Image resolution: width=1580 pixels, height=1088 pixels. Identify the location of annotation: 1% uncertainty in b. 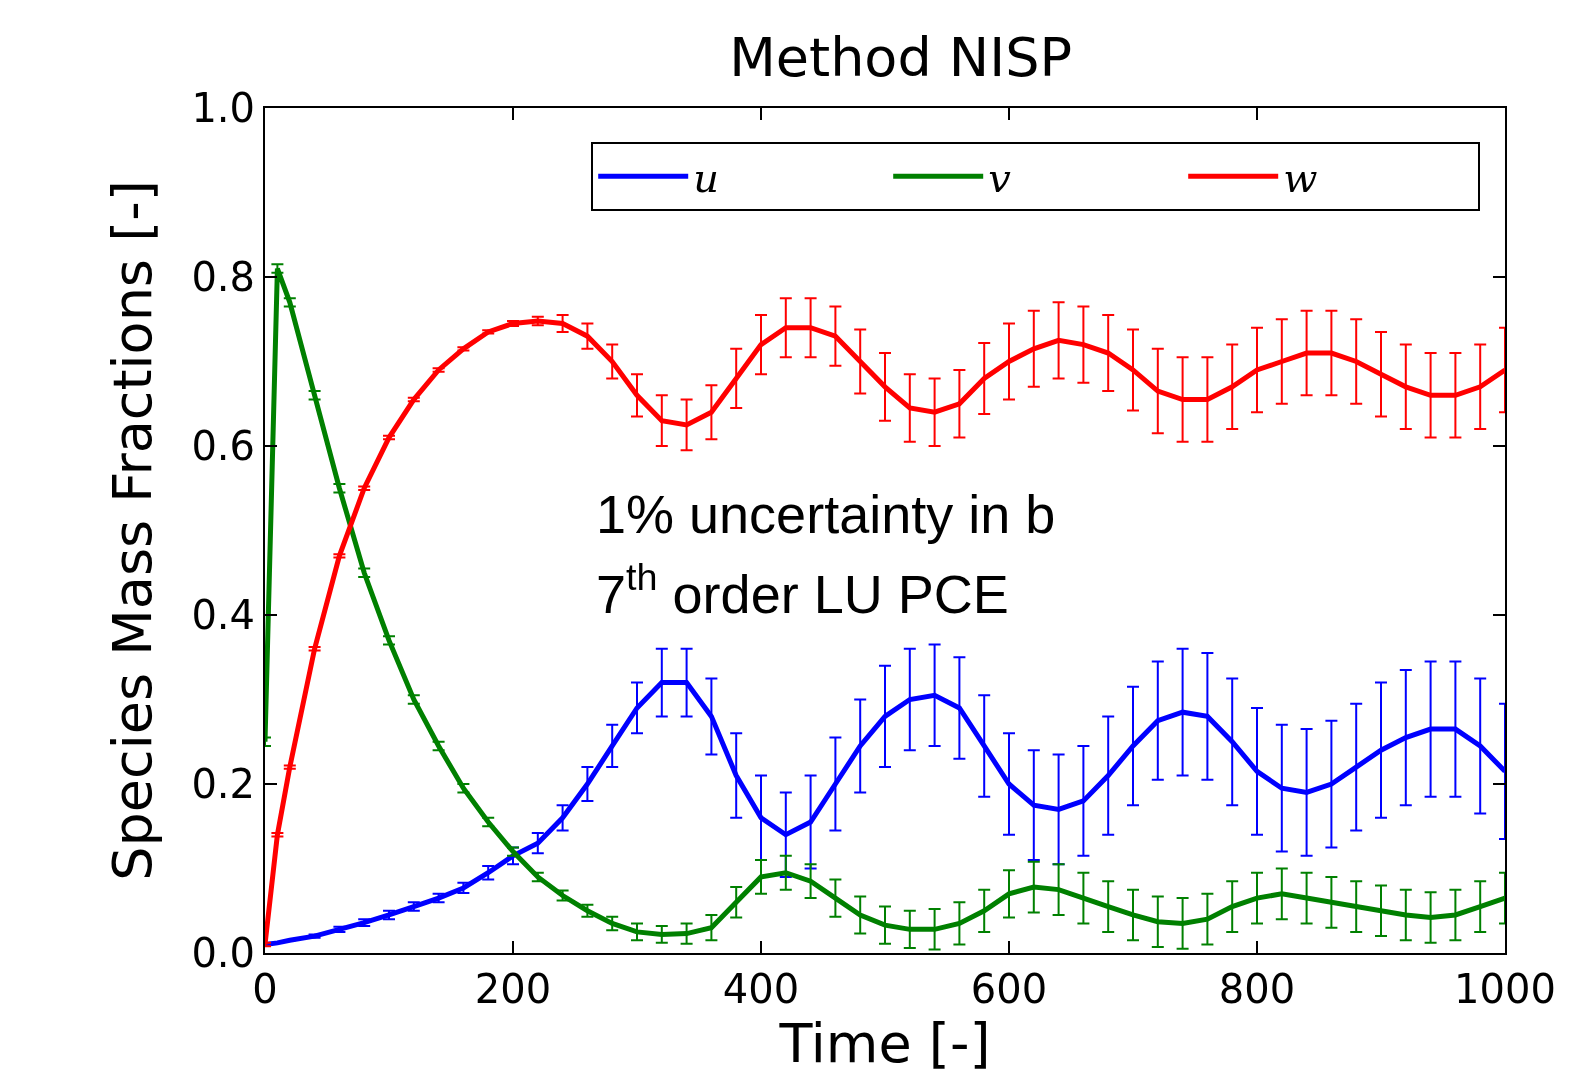
(826, 514).